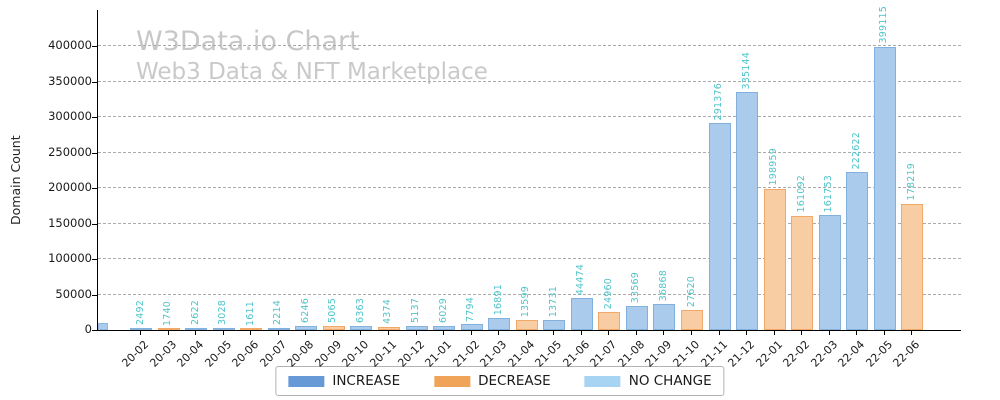 This screenshot has width=1000, height=400. Describe the element at coordinates (746, 70) in the screenshot. I see `bar-value-label: 335144` at that location.